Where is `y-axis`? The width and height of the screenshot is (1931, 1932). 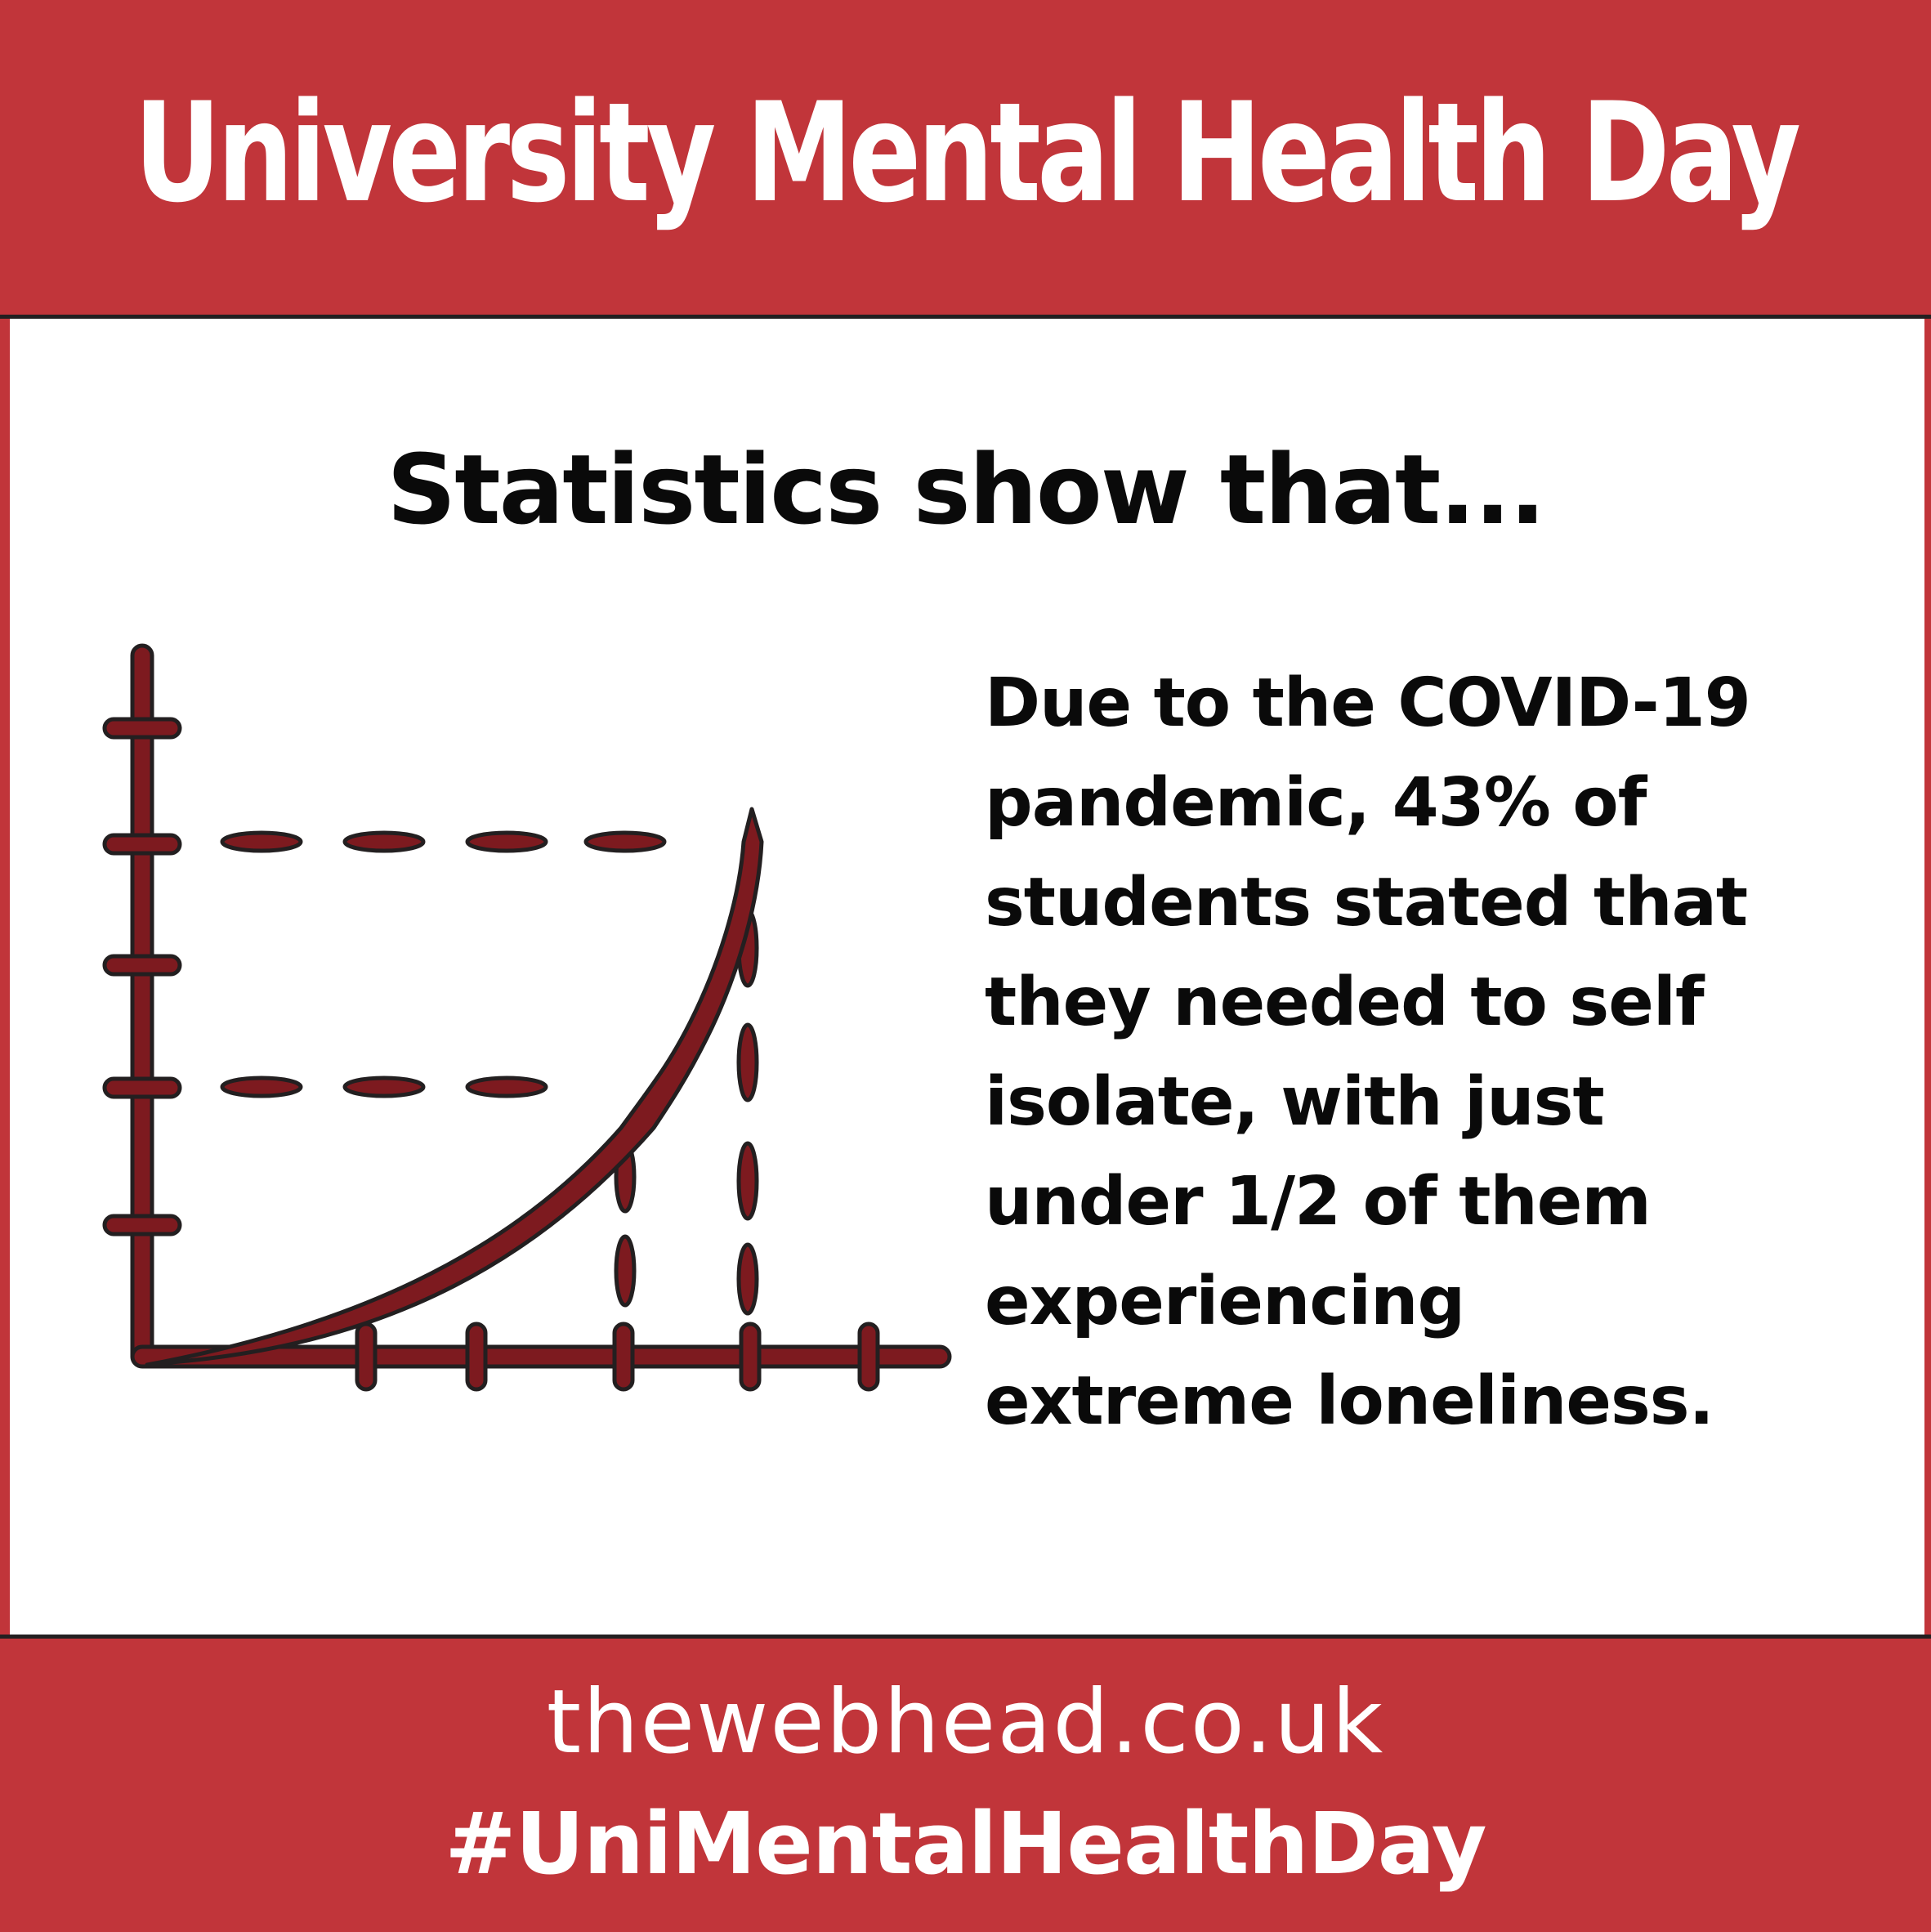 y-axis is located at coordinates (142, 1005).